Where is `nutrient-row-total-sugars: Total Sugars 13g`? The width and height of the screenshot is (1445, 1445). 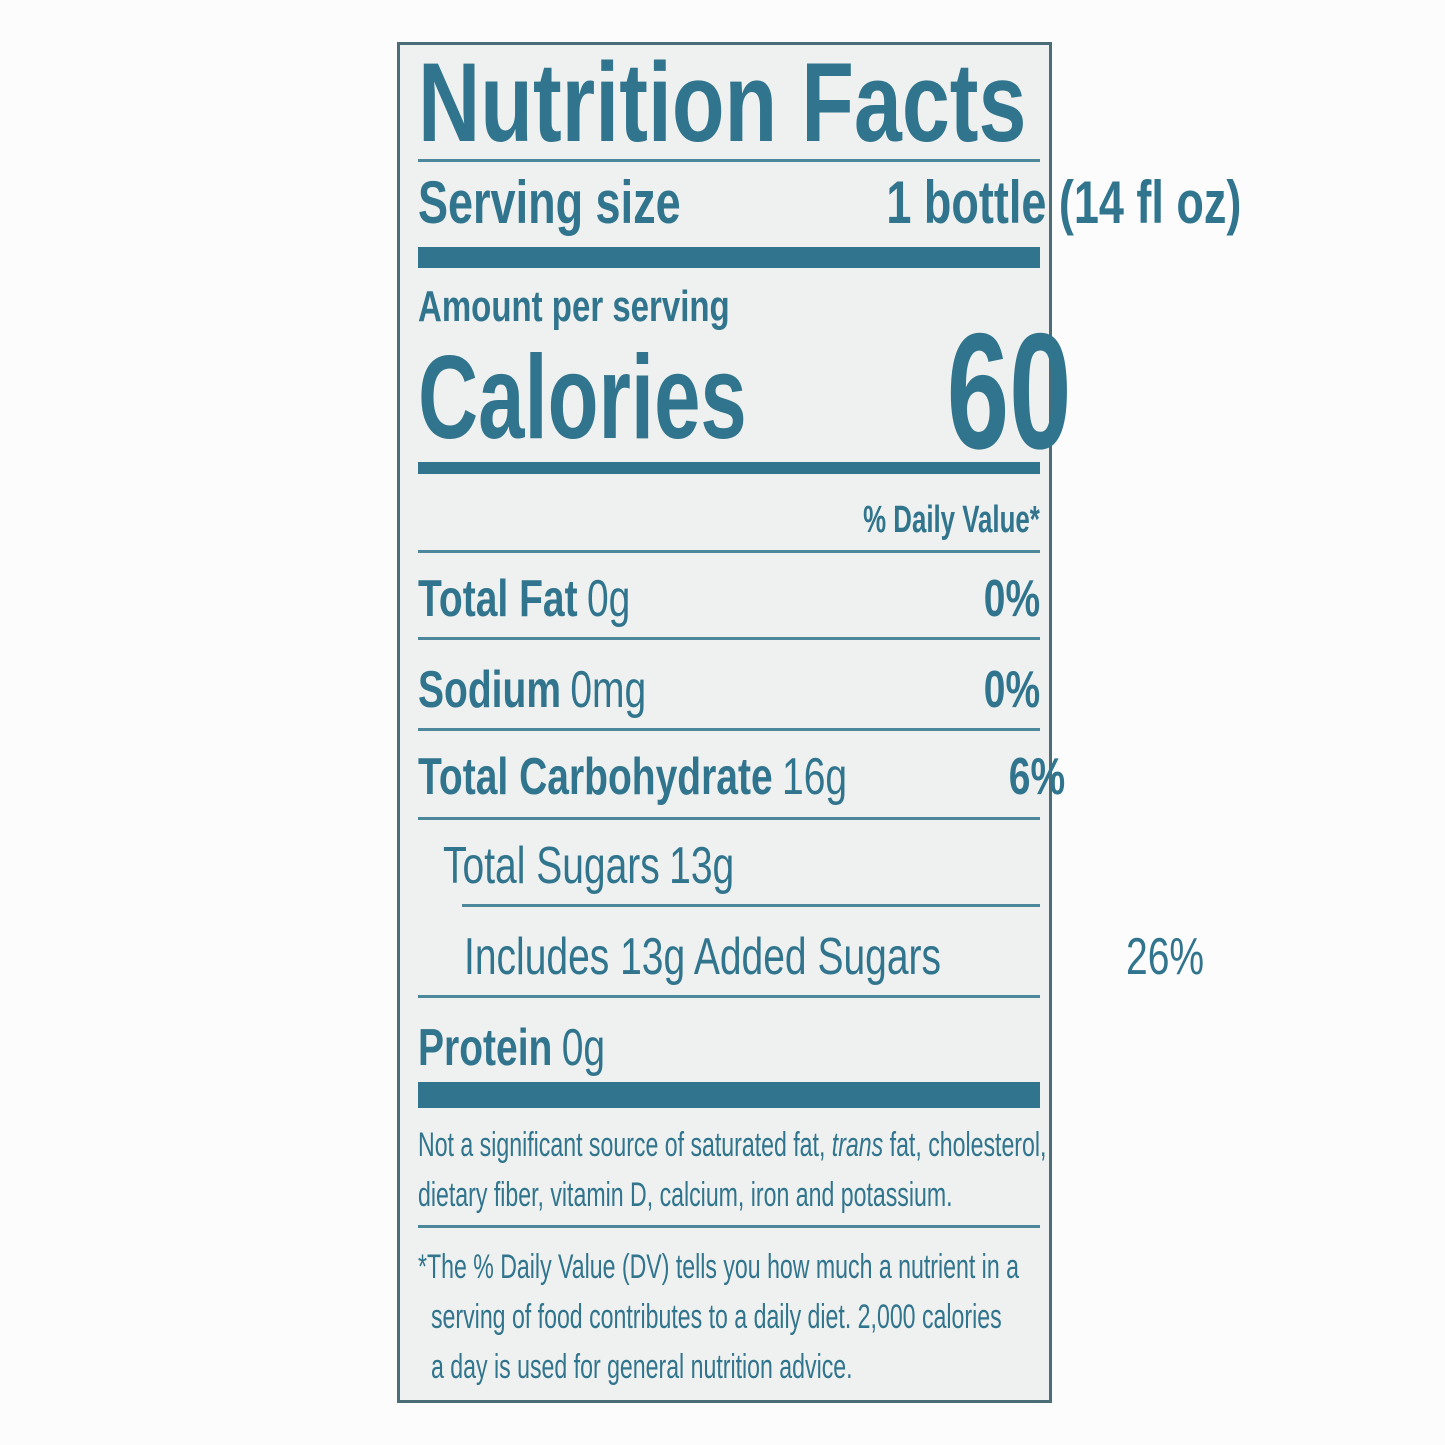
nutrient-row-total-sugars: Total Sugars 13g is located at coordinates (729, 862).